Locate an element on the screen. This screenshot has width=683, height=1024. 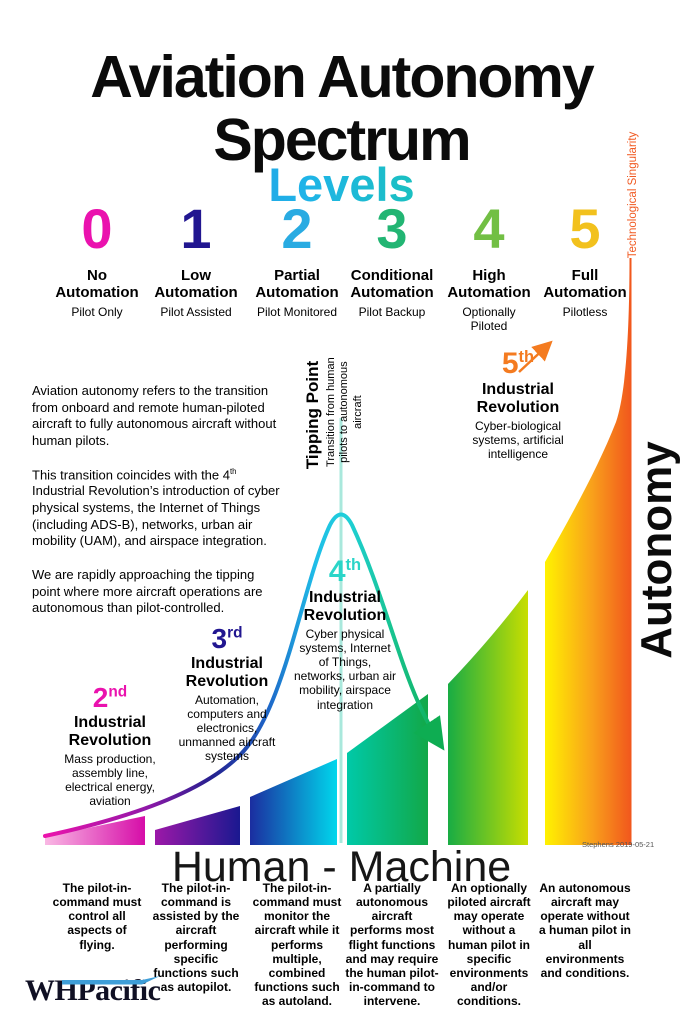
level-column-0: 0 No Automation Pilot Only is located at coordinates (97, 260).